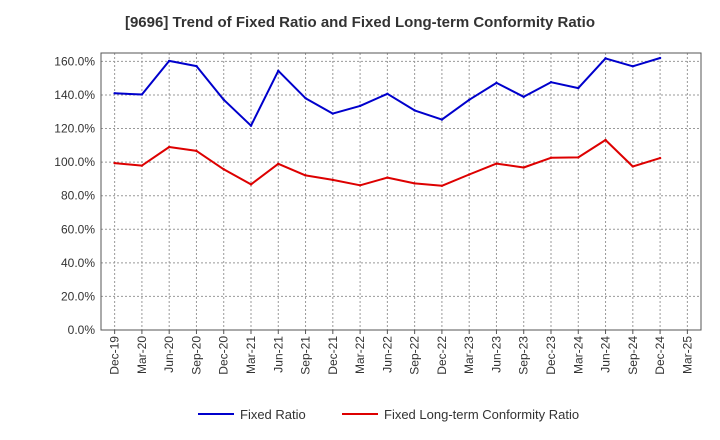  What do you see at coordinates (633, 355) in the screenshot?
I see `x-tick-label: Sep-24` at bounding box center [633, 355].